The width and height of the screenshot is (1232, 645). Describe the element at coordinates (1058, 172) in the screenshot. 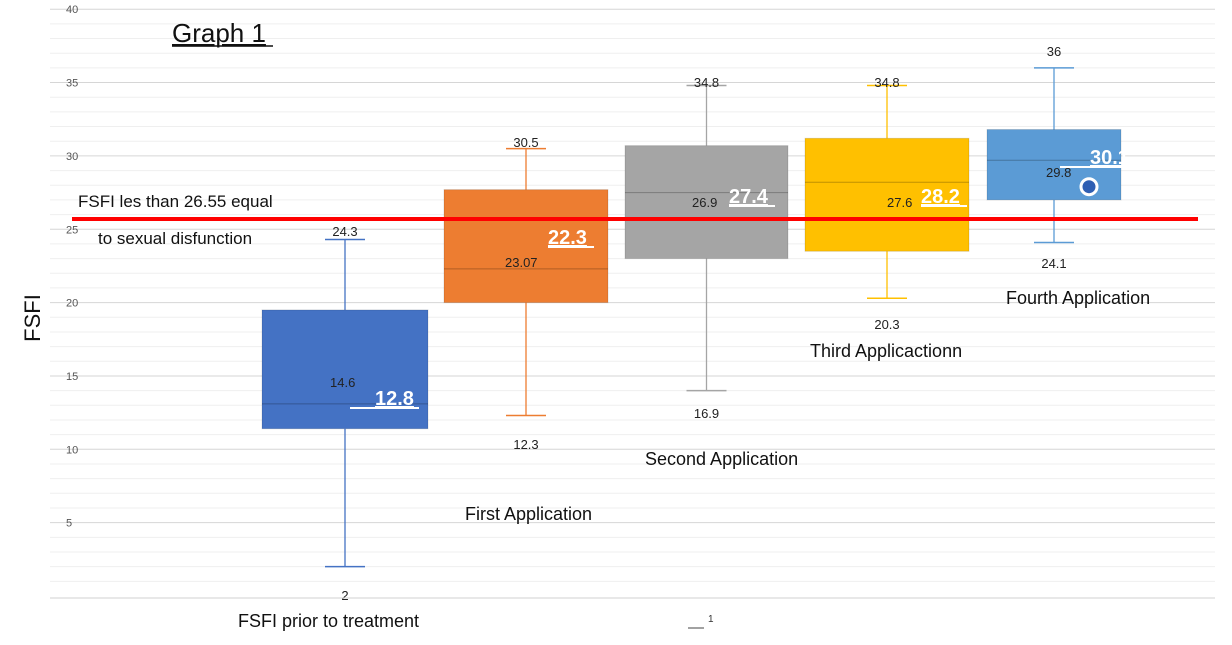

I see `median-label: 29.8` at that location.